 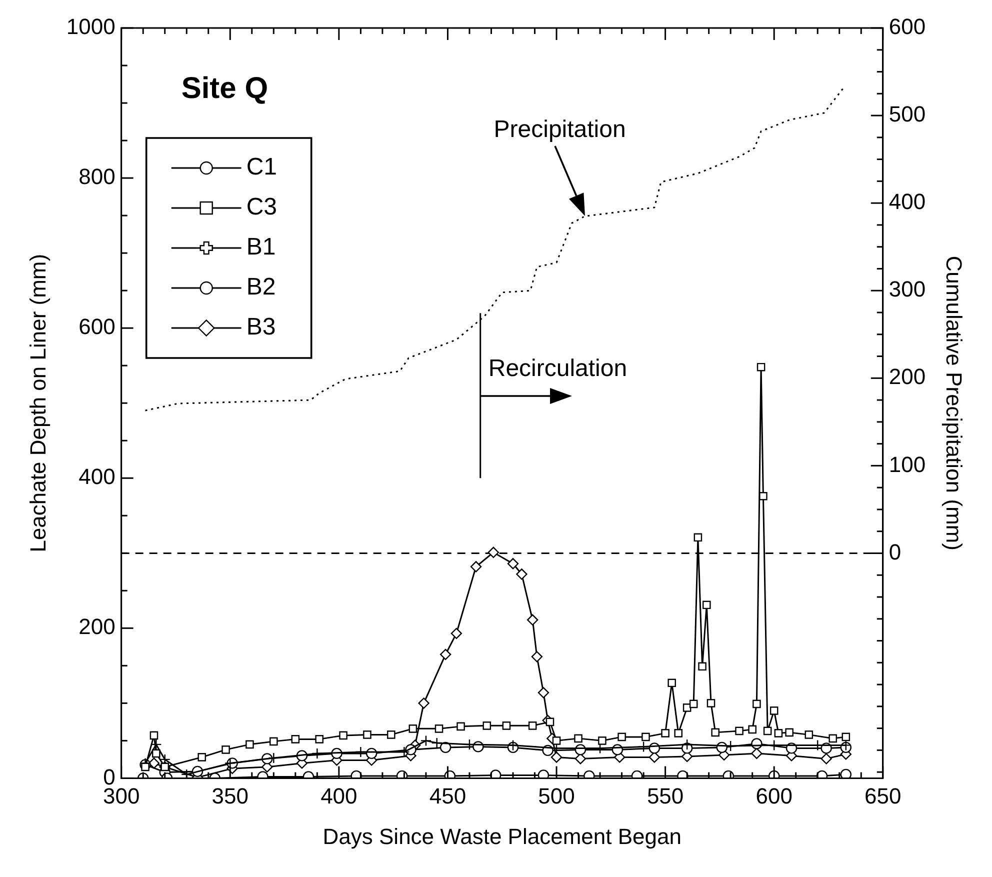 I want to click on legend-label: B2, so click(x=261, y=287).